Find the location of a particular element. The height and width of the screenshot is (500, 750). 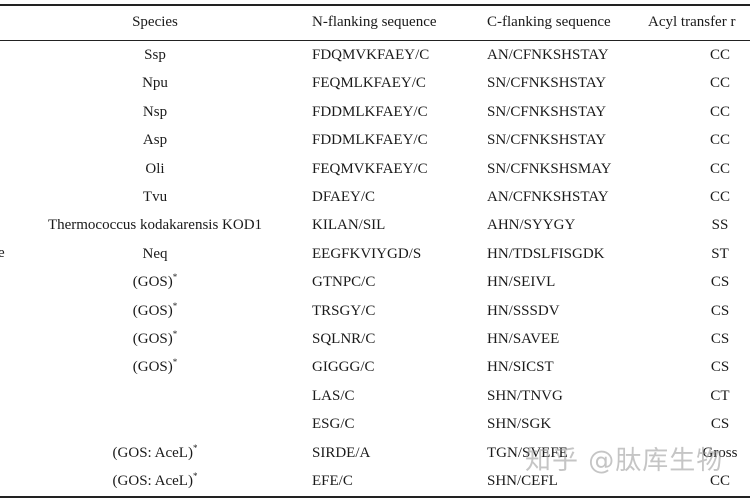

header-species: Species is located at coordinates (155, 22).